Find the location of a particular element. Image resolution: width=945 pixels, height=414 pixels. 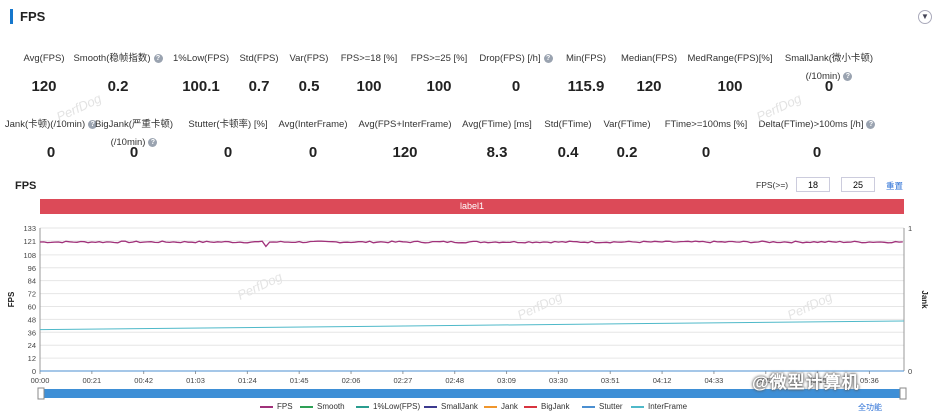

x-tick-label: 04:33 is located at coordinates (714, 380).